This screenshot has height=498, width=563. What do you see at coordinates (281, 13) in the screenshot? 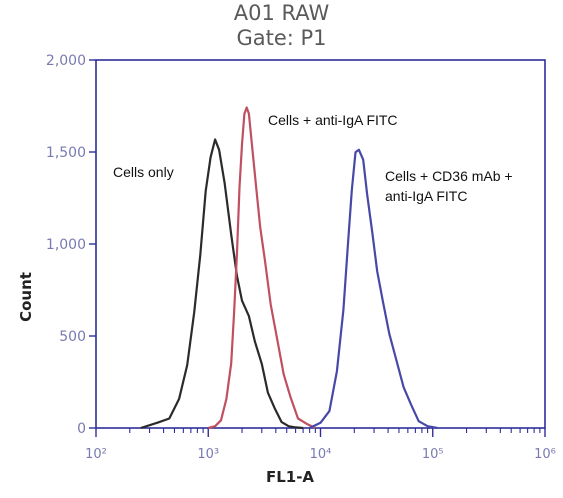
I see `chart-title: A01 RAW` at bounding box center [281, 13].